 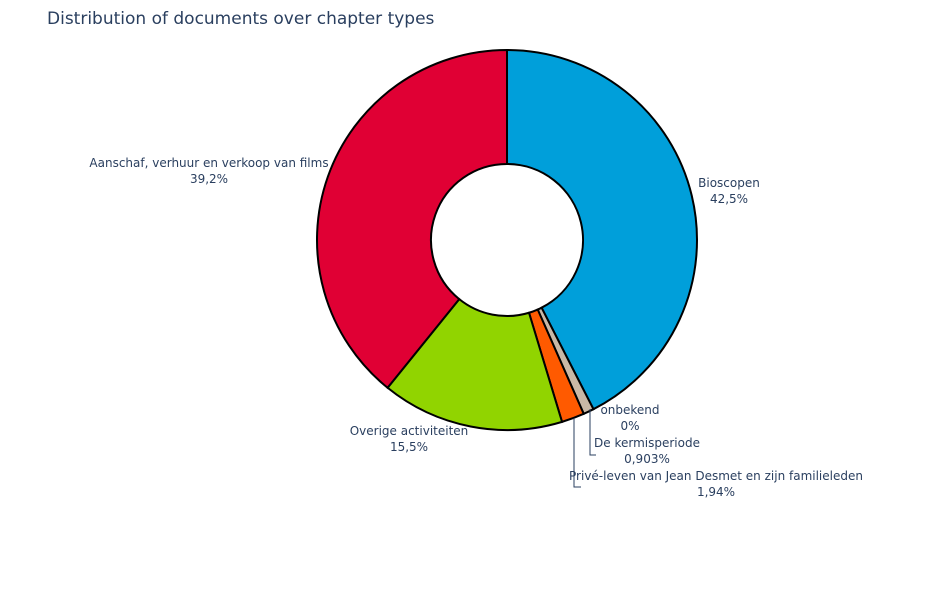 What do you see at coordinates (729, 183) in the screenshot?
I see `slice-label: Bioscopen` at bounding box center [729, 183].